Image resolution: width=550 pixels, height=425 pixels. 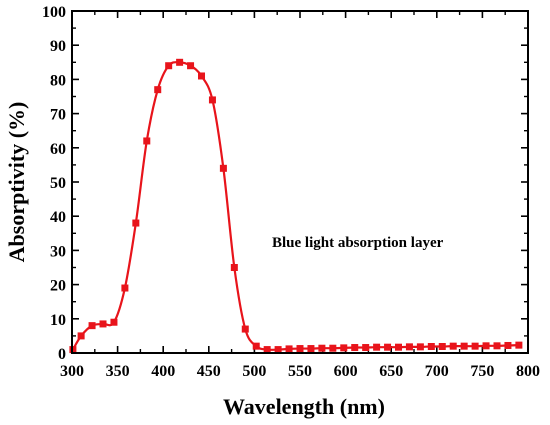 I want to click on x-tick-label: 750, so click(x=482, y=371).